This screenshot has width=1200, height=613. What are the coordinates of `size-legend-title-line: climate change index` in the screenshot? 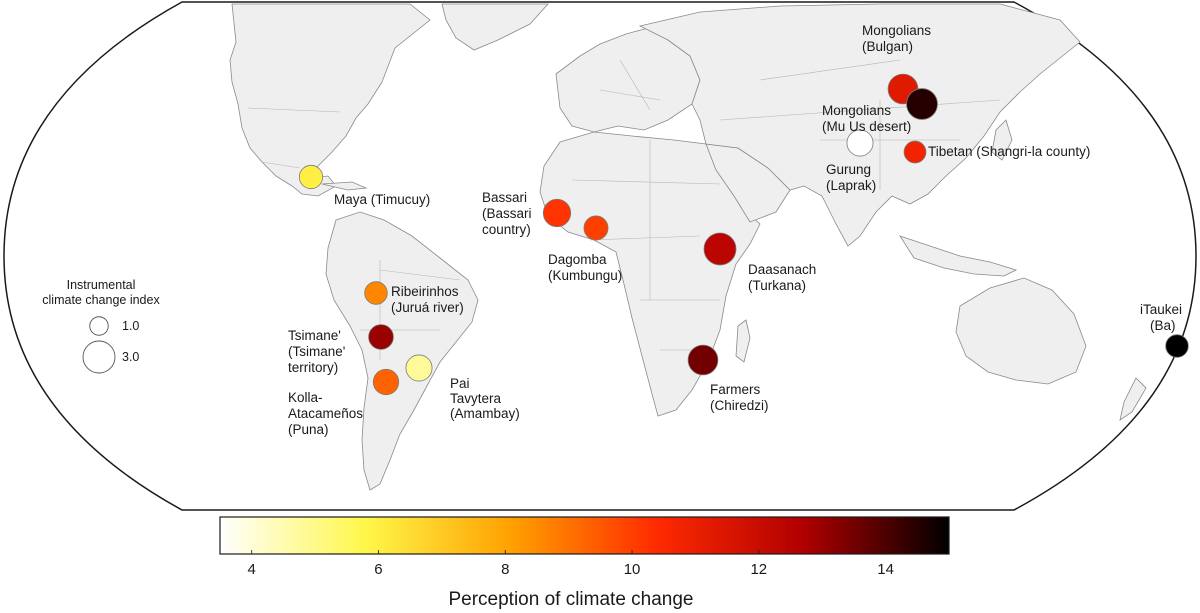 It's located at (101, 300).